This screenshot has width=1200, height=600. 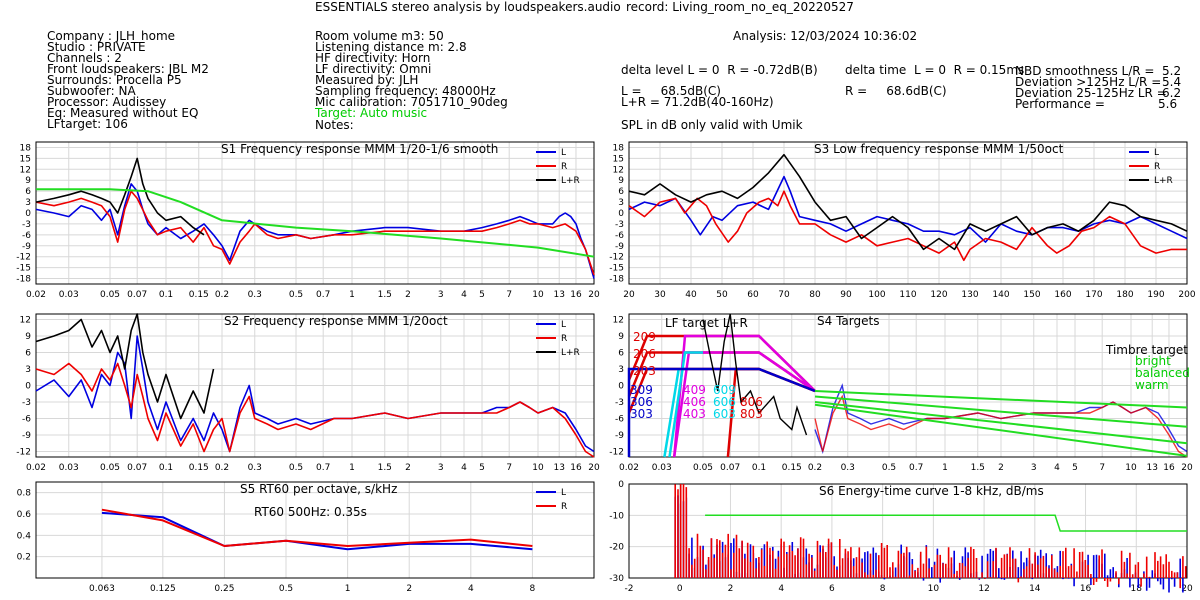 I want to click on x-tick-label: 0.125, so click(x=163, y=589).